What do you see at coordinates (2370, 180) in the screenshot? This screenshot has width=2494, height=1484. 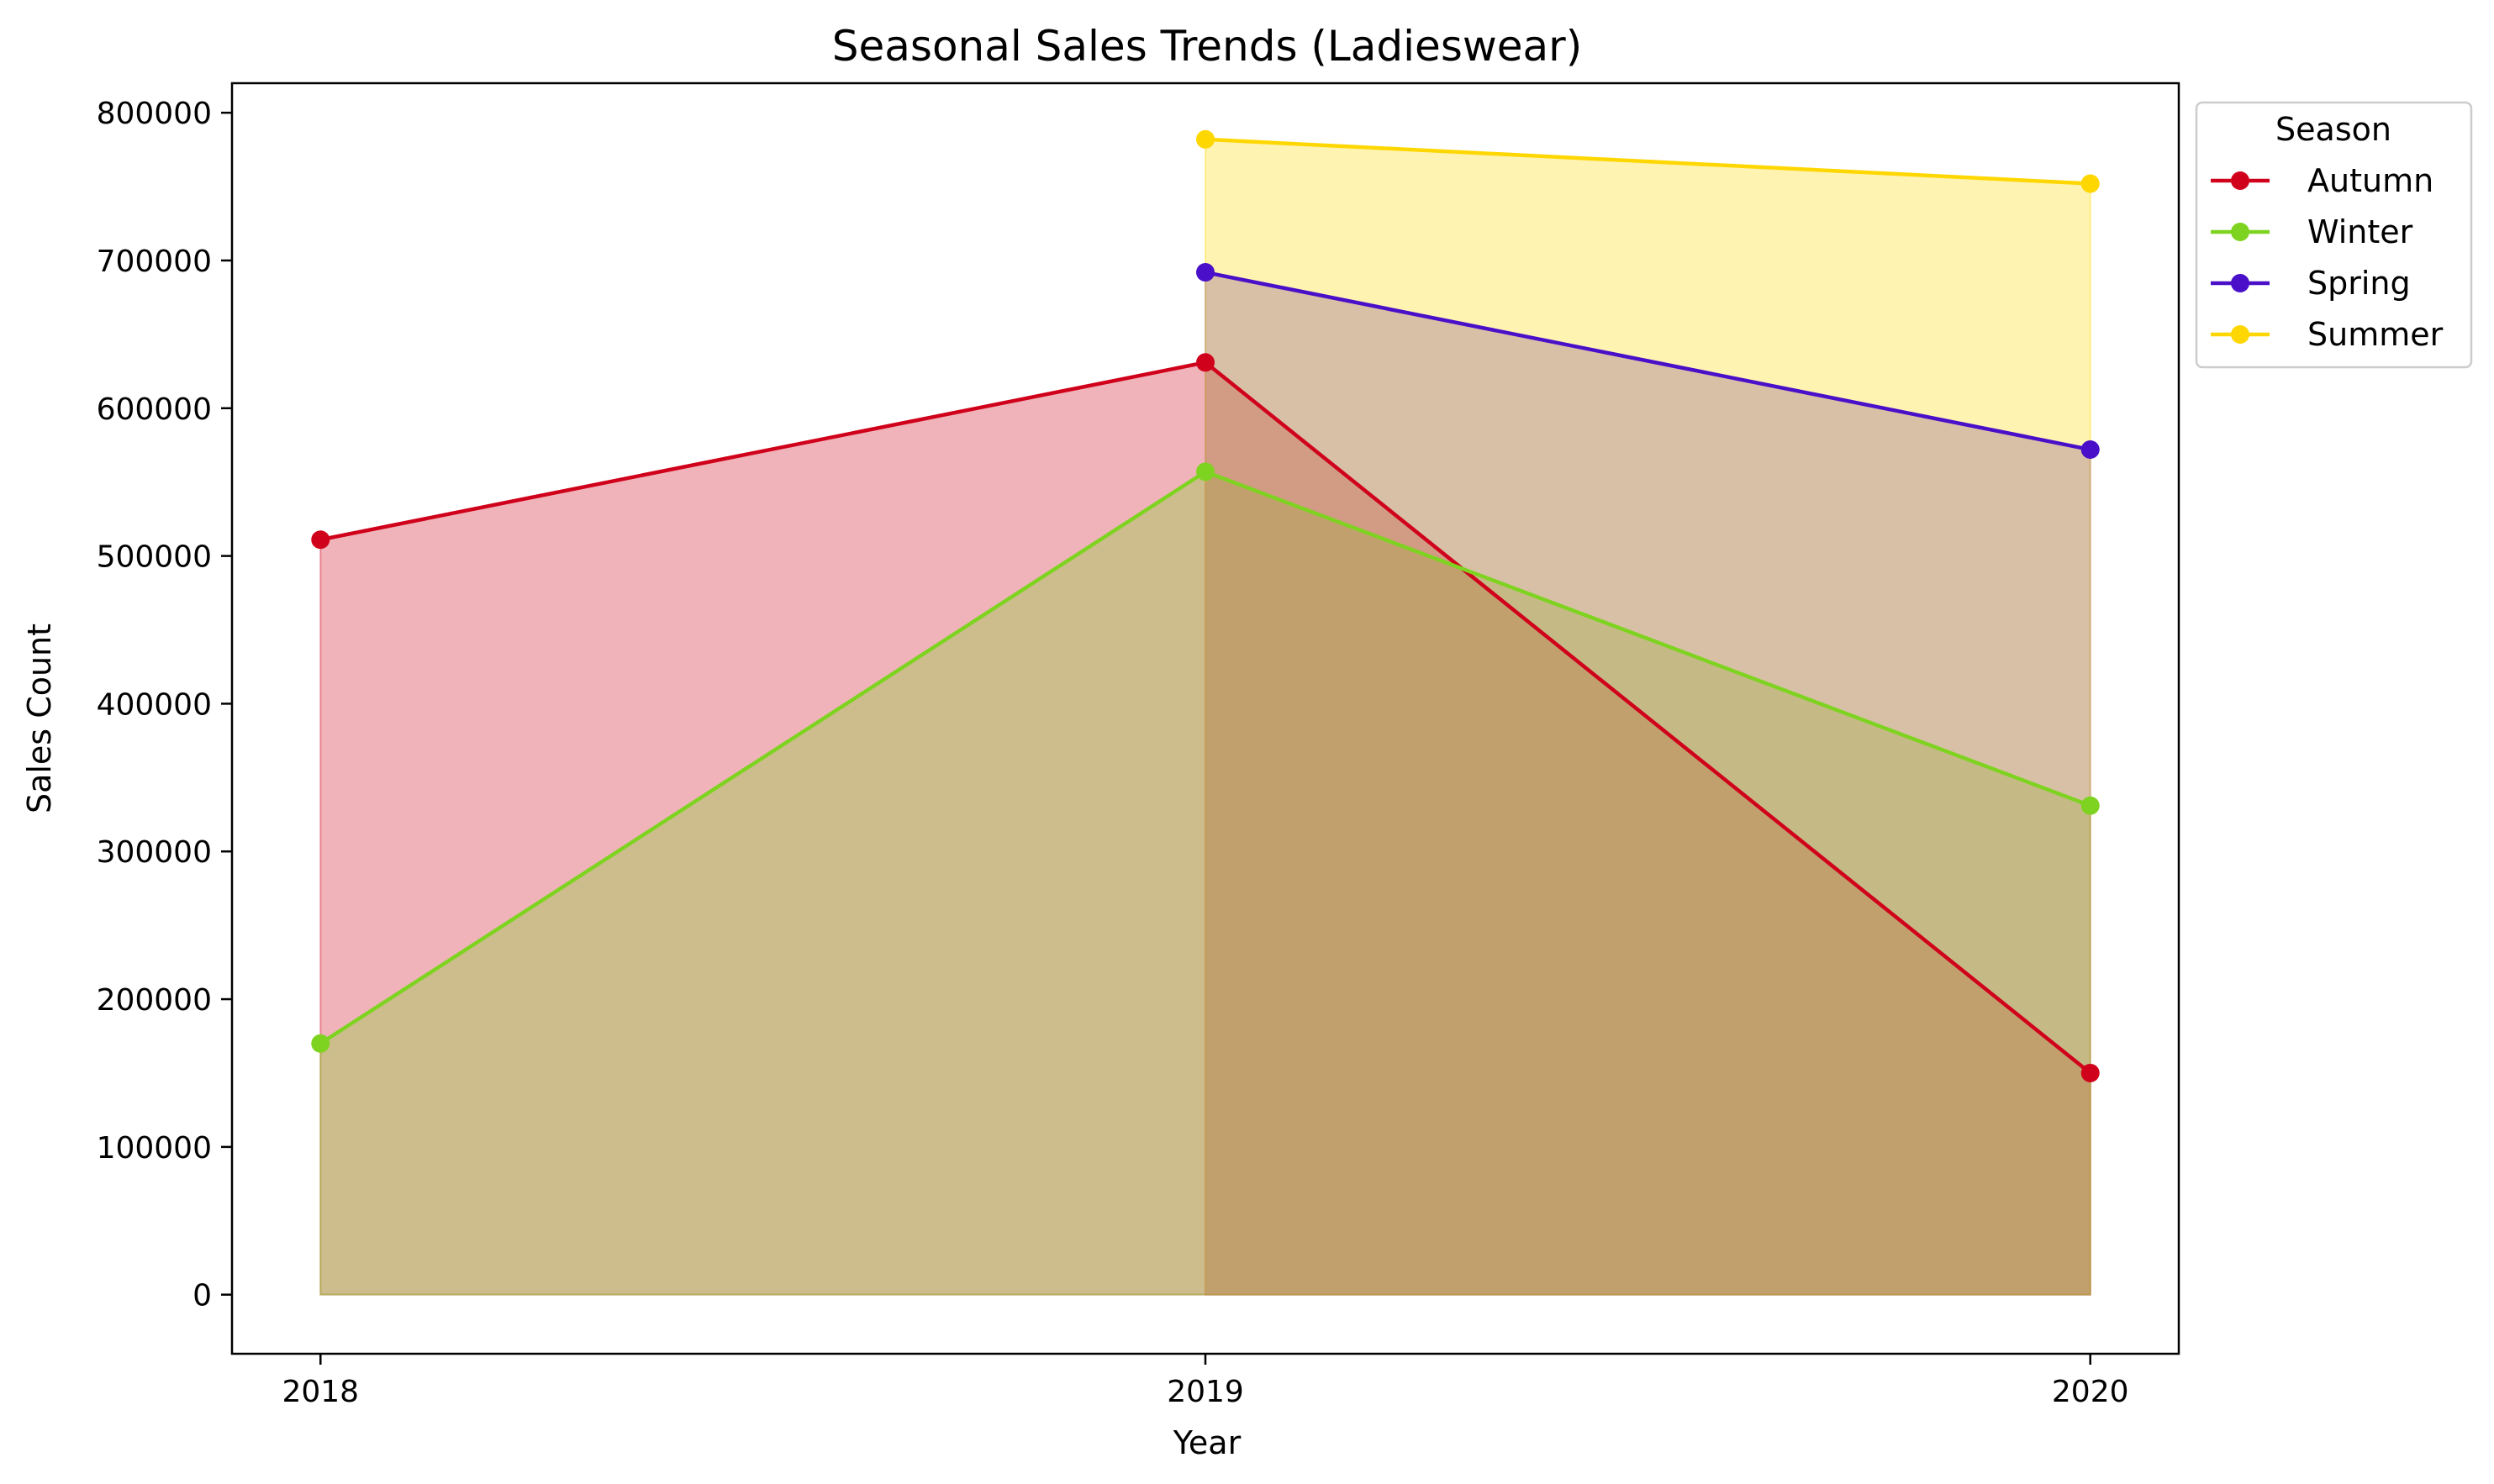 I see `legend-label-autumn: Autumn` at bounding box center [2370, 180].